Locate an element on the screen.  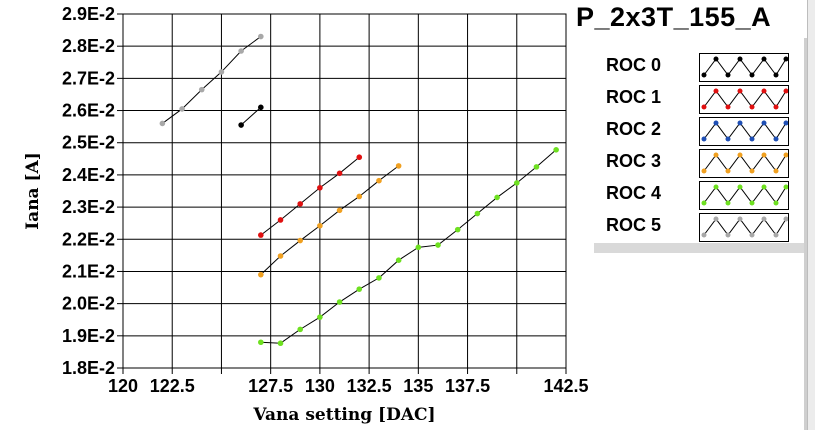
y-tick-label: 2.2E-2 is located at coordinates (88, 239).